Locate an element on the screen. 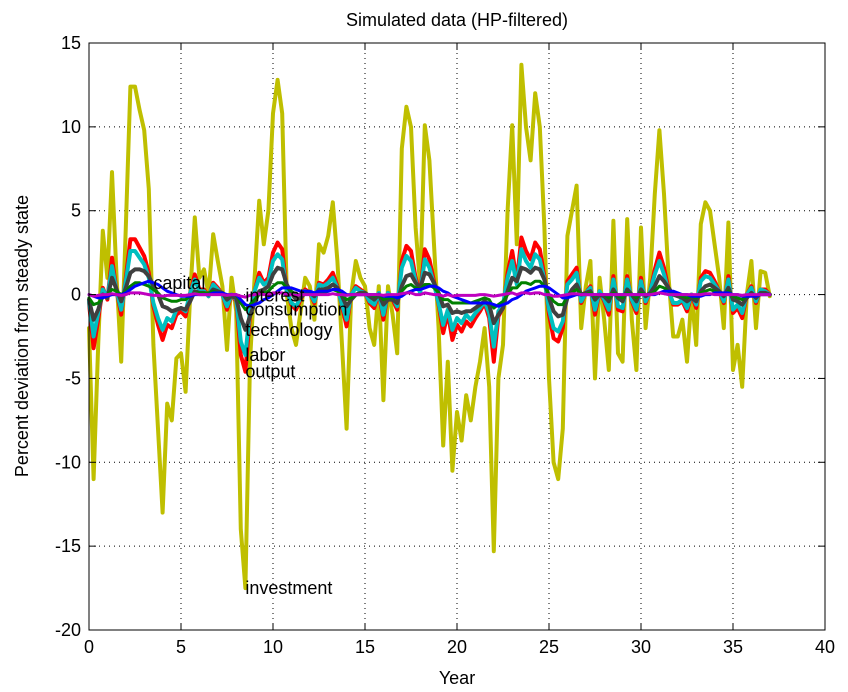 The image size is (848, 692). chart-title: Simulated data (HP-filtered) is located at coordinates (457, 20).